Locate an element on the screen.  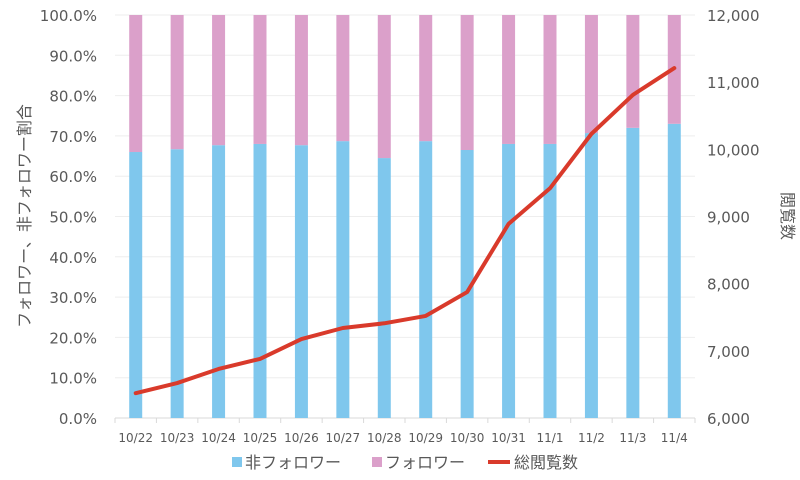
x-tick-label: 10/26 is located at coordinates (301, 438).